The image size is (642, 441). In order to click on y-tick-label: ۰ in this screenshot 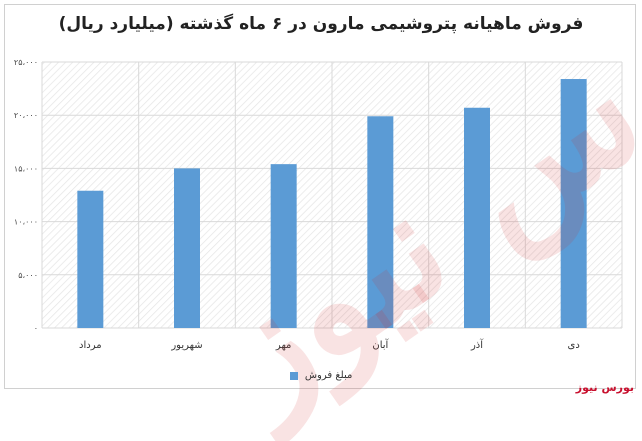, I will do `click(36, 328)`.